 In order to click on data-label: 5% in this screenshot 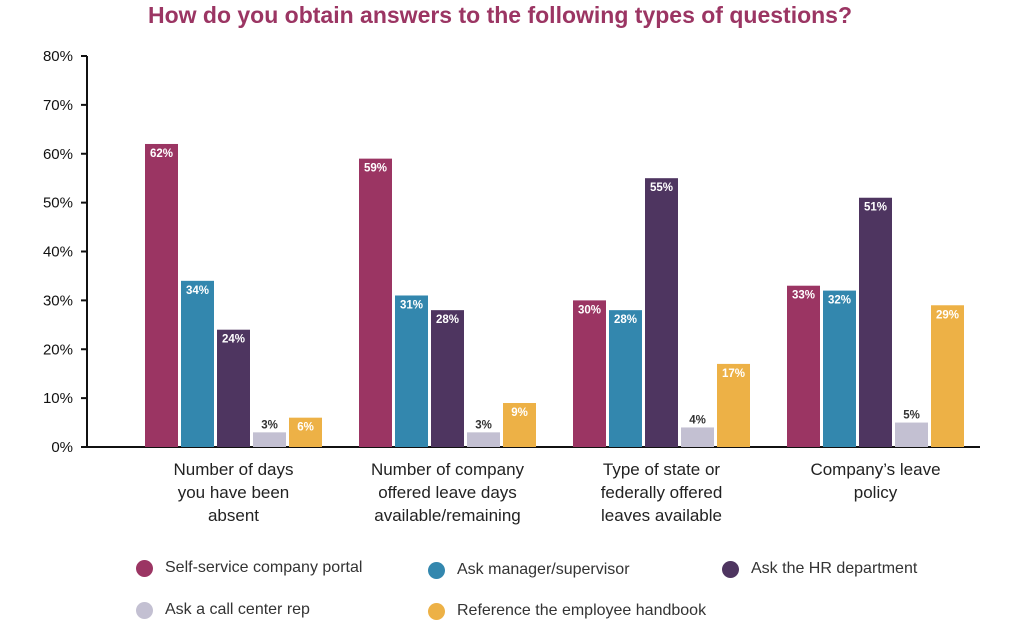, I will do `click(911, 416)`.